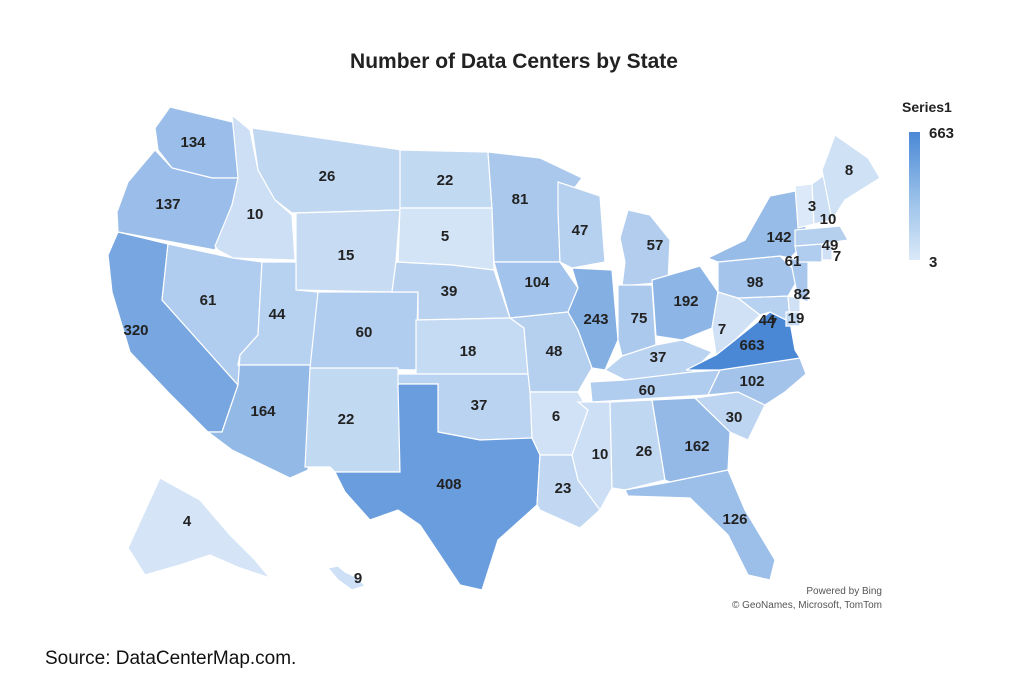 Image resolution: width=1028 pixels, height=686 pixels. Describe the element at coordinates (645, 248) in the screenshot. I see `state-mi` at that location.